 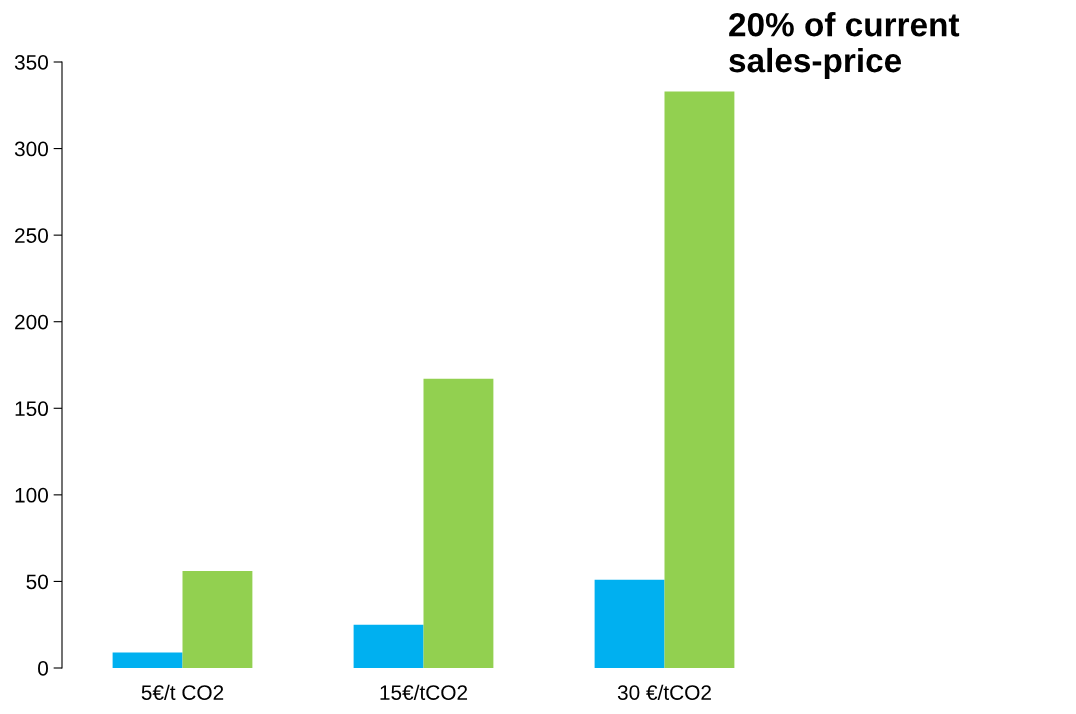 What do you see at coordinates (31, 149) in the screenshot?
I see `y-tick-label: 300` at bounding box center [31, 149].